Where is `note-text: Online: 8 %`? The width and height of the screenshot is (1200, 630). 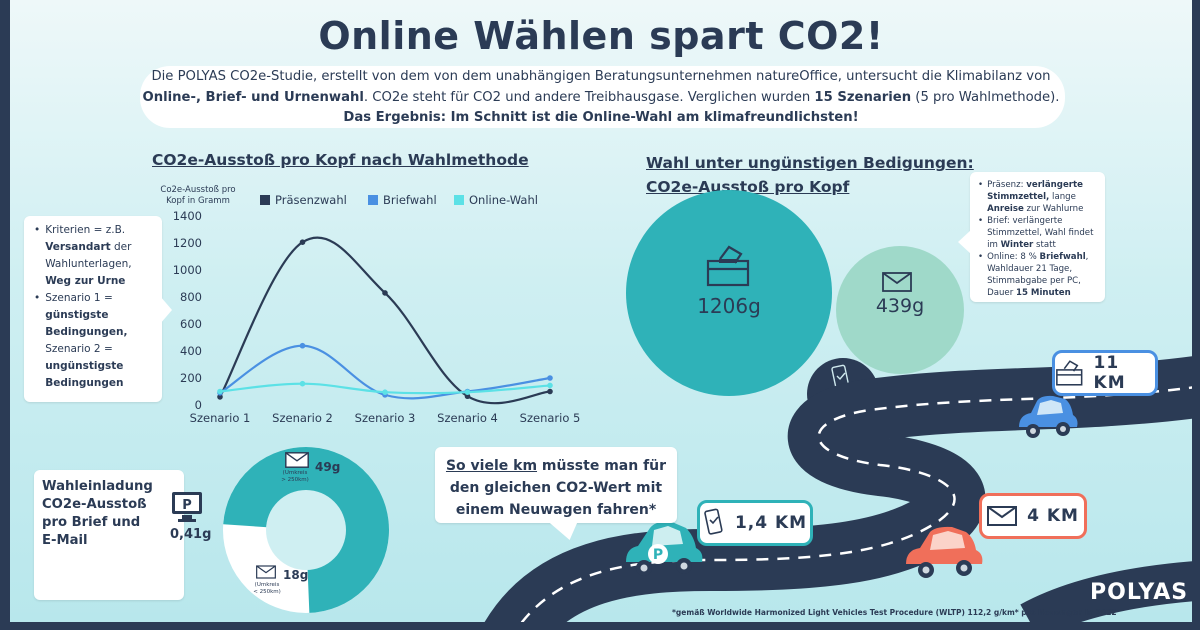
note-text: Online: 8 % is located at coordinates (1013, 257).